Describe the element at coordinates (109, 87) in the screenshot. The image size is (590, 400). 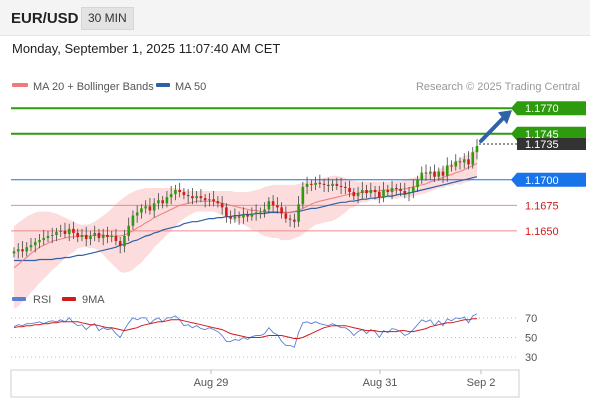
I see `price-legend: MA 20 + Bollinger Bands MA 50` at that location.